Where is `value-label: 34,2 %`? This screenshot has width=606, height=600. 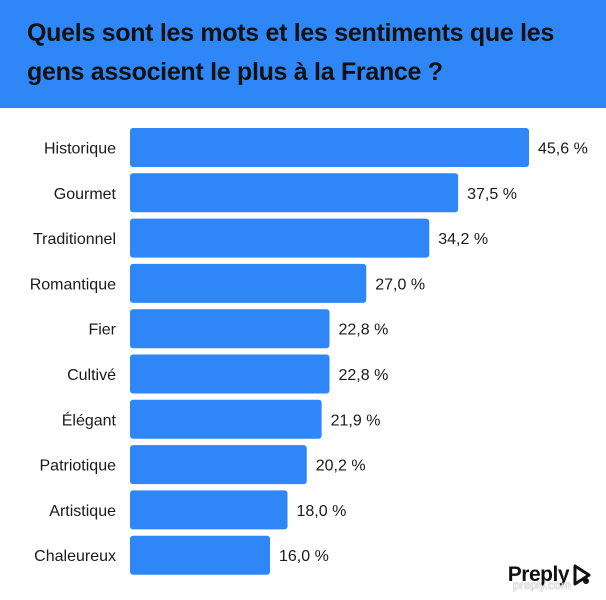
value-label: 34,2 % is located at coordinates (463, 239).